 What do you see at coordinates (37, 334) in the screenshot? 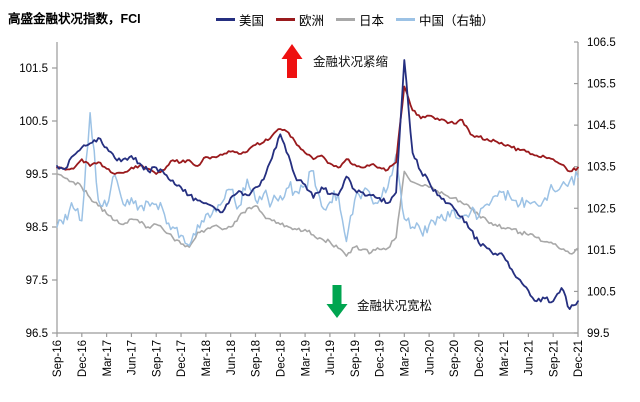
I see `svg-text: 96.5` at bounding box center [37, 334].